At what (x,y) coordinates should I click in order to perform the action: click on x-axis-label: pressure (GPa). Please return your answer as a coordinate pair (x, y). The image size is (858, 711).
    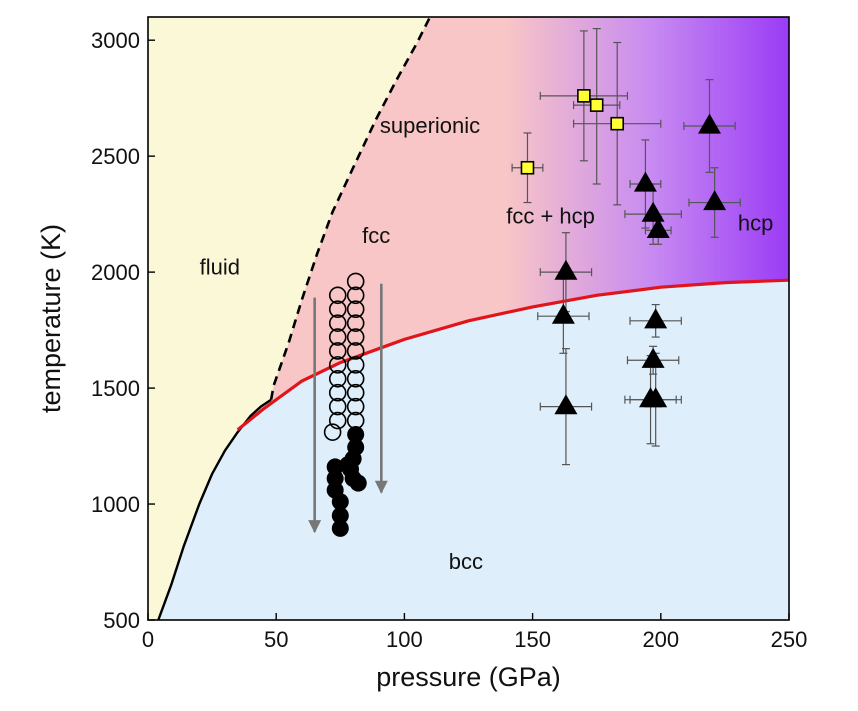
    Looking at the image, I should click on (468, 677).